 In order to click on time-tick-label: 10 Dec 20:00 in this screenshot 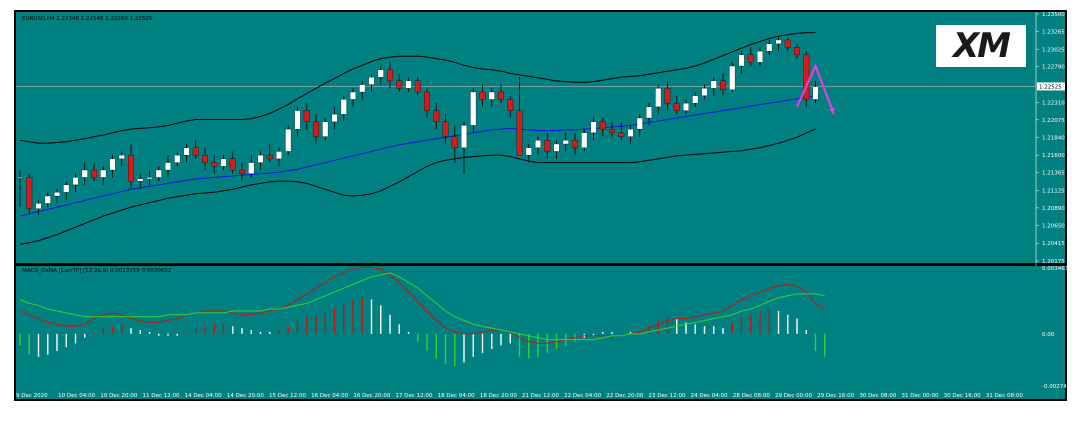, I will do `click(118, 396)`.